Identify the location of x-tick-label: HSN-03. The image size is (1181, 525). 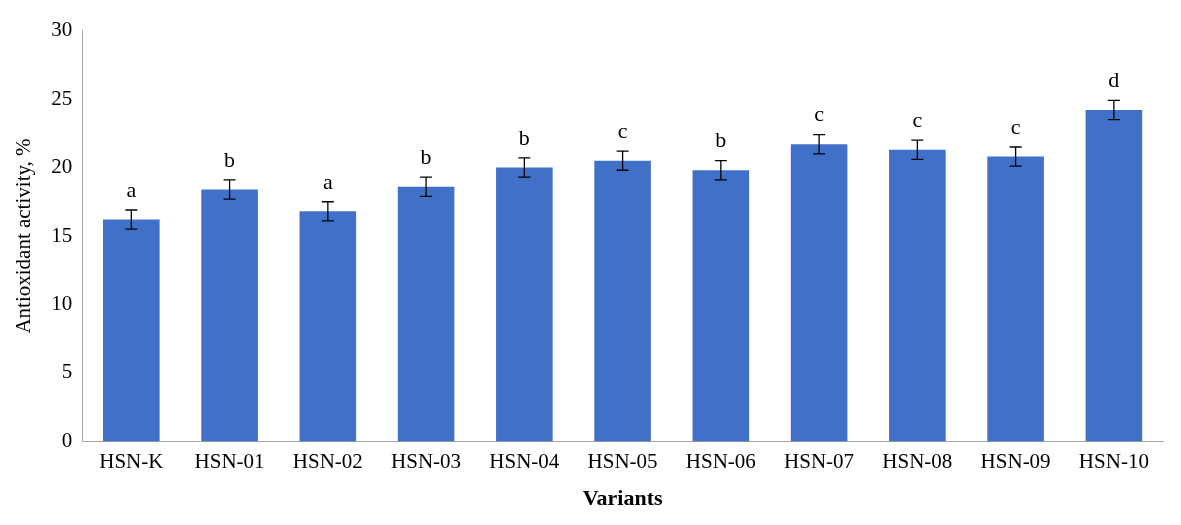
(426, 460).